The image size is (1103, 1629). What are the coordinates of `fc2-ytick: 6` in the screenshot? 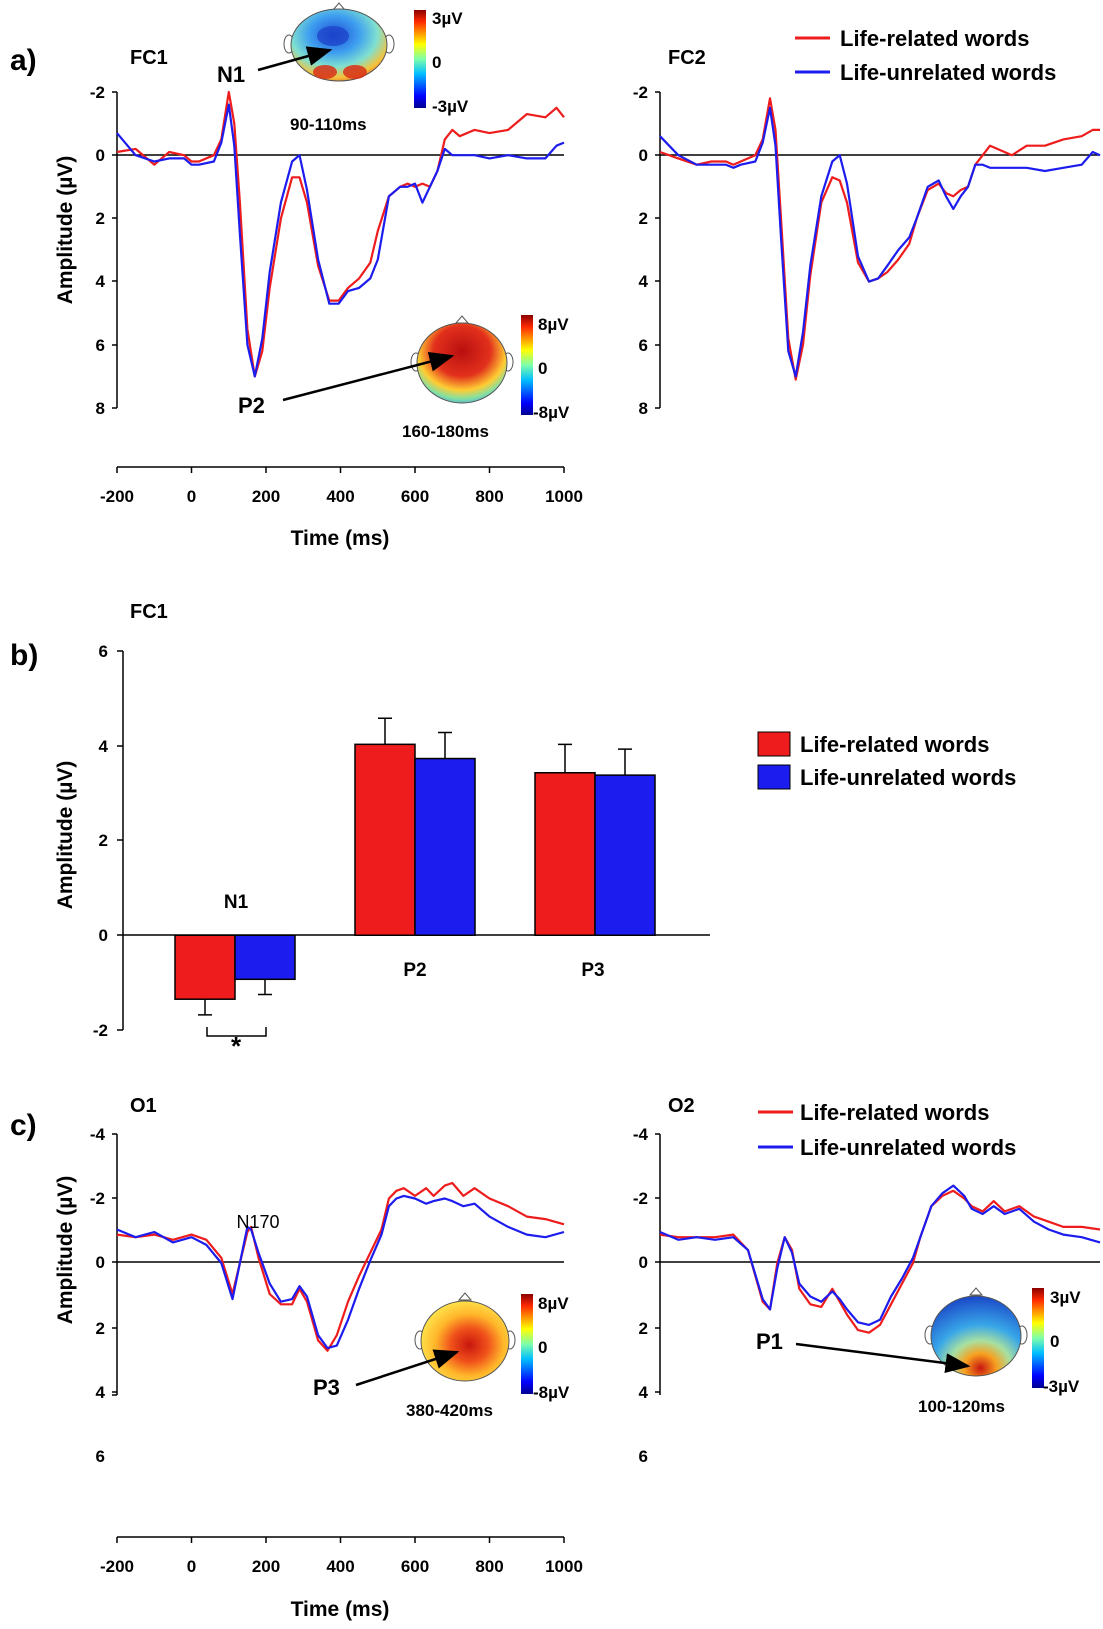 It's located at (643, 345).